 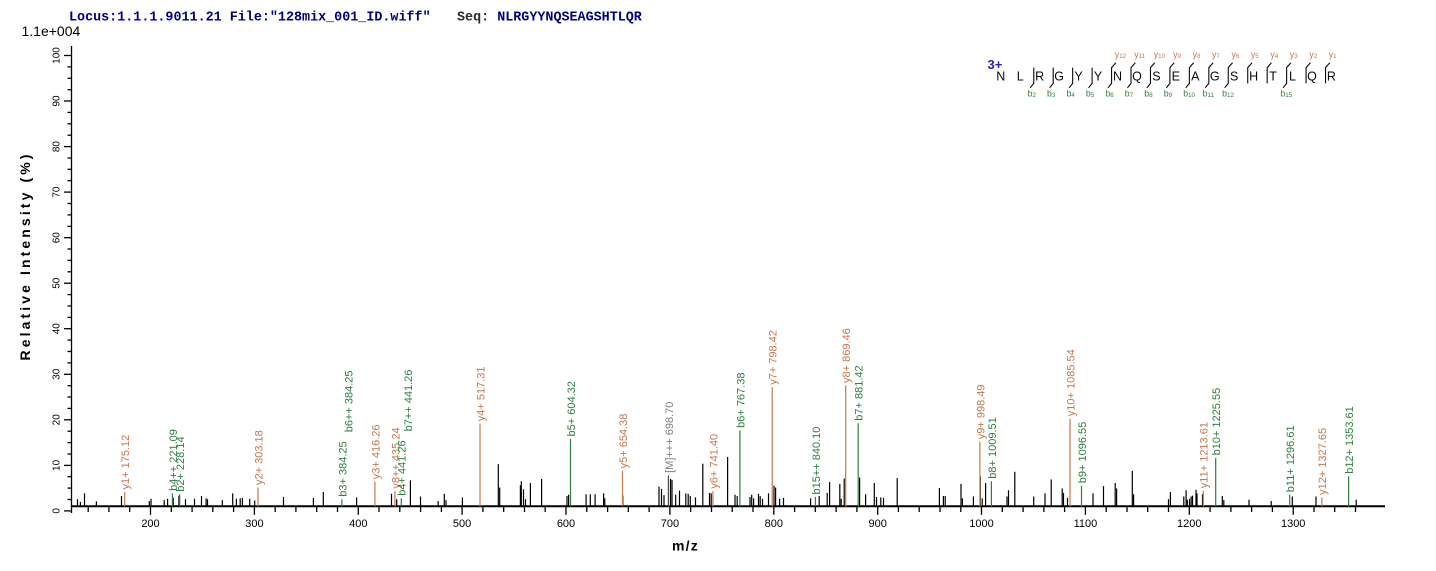 What do you see at coordinates (1197, 55) in the screenshot?
I see `svg-text: y8` at bounding box center [1197, 55].